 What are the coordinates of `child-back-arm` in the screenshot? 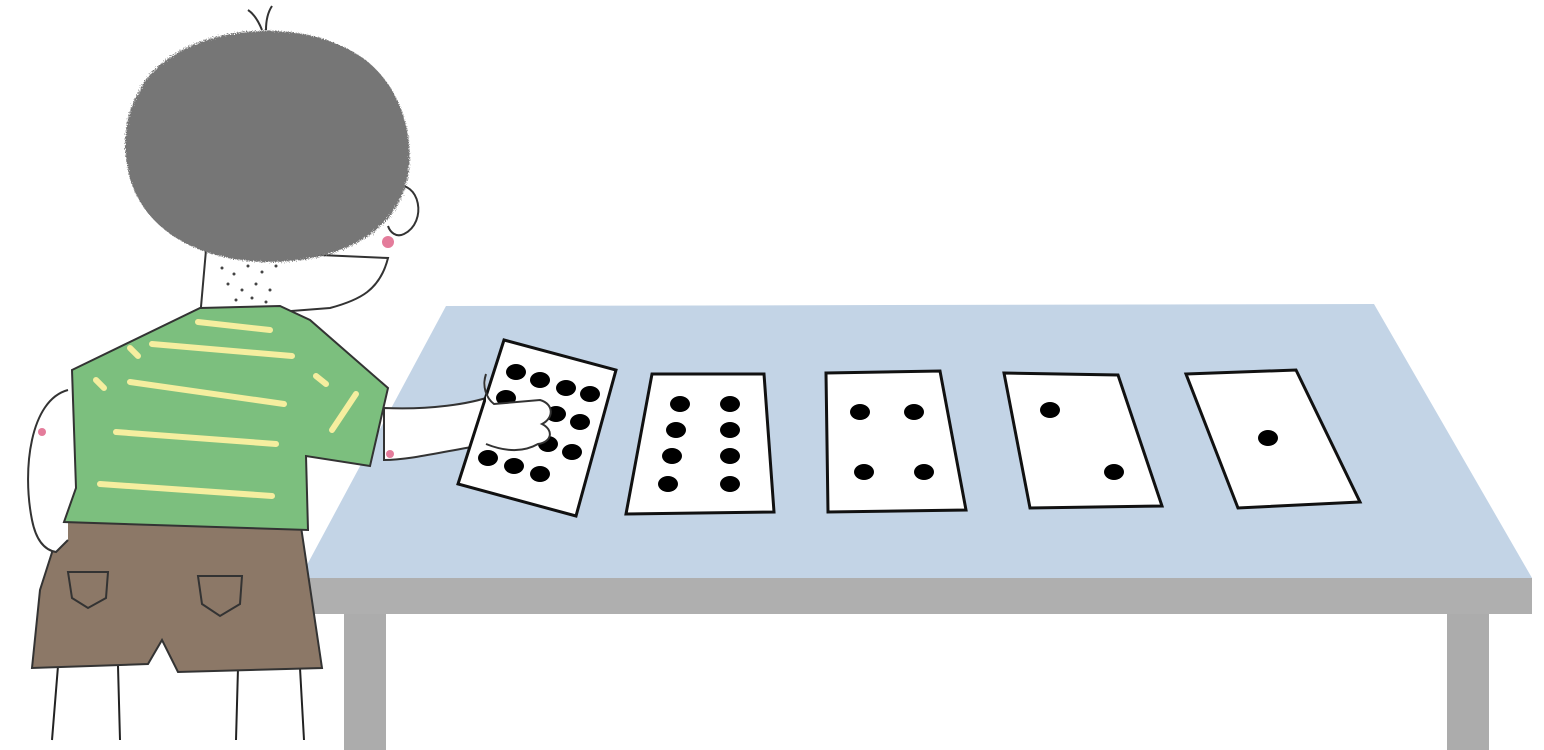 It's located at (48, 471).